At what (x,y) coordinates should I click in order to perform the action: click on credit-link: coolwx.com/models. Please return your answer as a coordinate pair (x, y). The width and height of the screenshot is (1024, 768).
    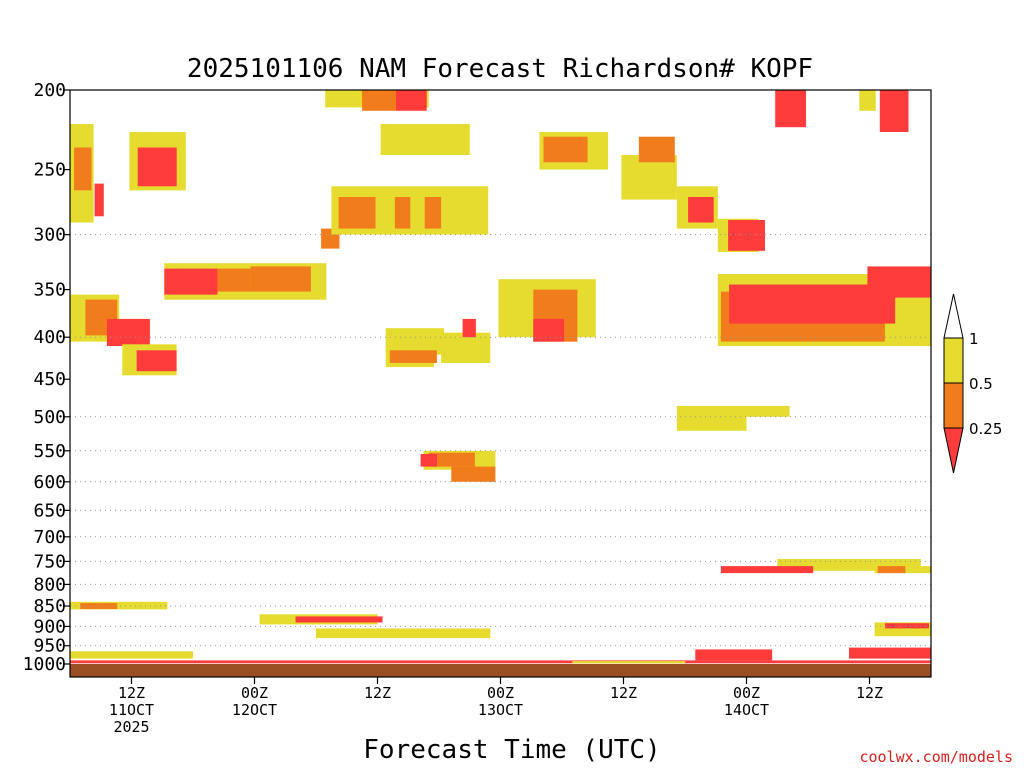
    Looking at the image, I should click on (936, 757).